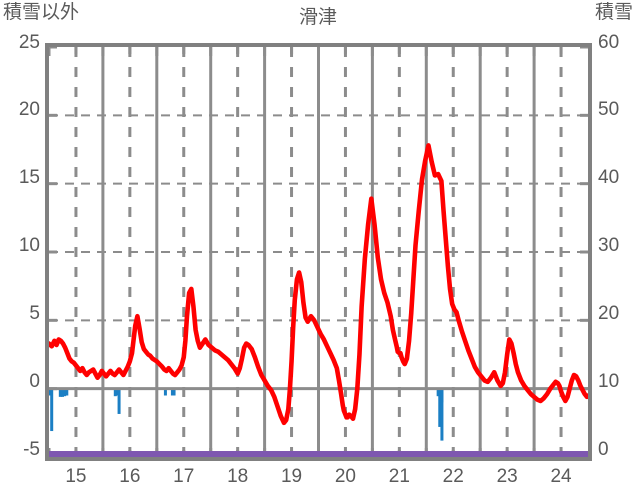 The height and width of the screenshot is (501, 636). What do you see at coordinates (130, 476) in the screenshot?
I see `x-tick-16: 16` at bounding box center [130, 476].